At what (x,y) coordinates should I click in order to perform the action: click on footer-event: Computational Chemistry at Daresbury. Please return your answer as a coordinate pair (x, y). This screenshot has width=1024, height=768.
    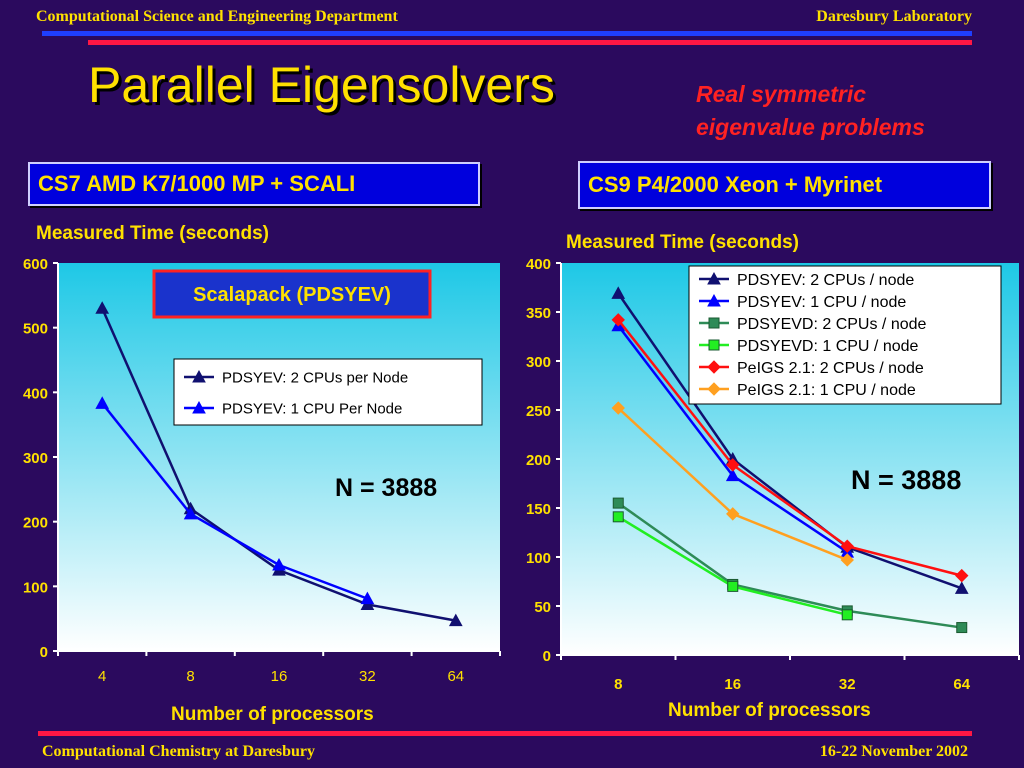
    Looking at the image, I should click on (179, 751).